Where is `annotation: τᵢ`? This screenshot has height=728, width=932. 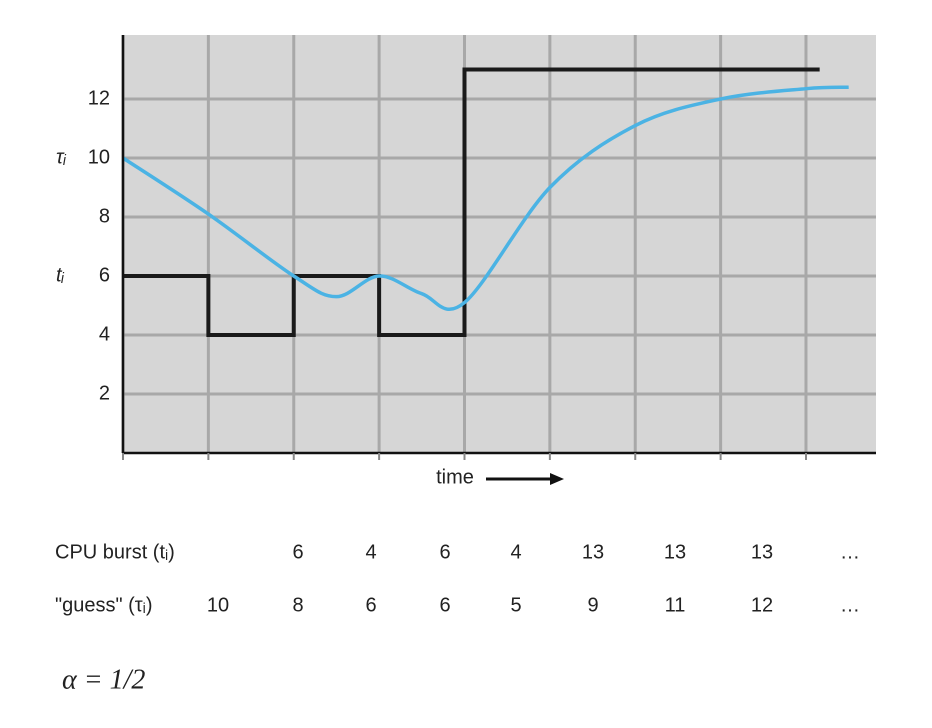 annotation: τᵢ is located at coordinates (61, 157).